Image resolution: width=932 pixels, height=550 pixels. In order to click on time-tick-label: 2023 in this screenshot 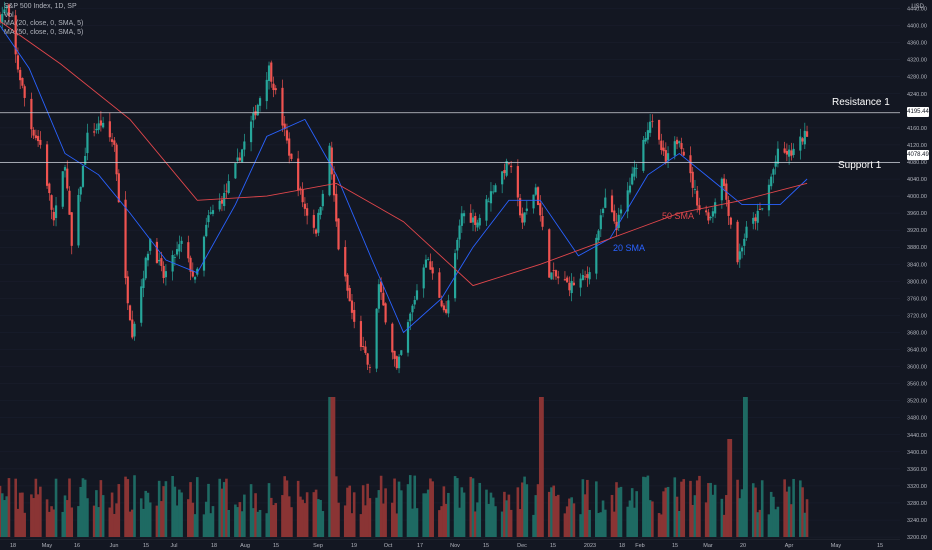, I will do `click(590, 546)`.